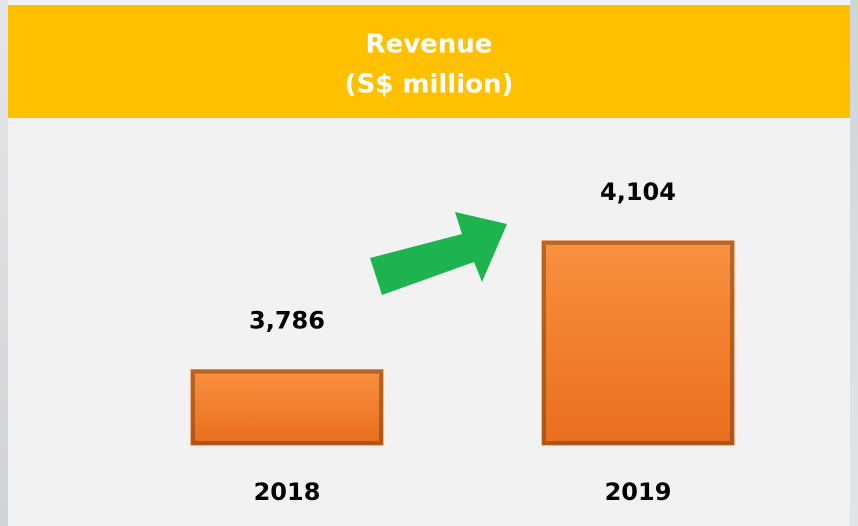  I want to click on value-label: 4,104, so click(638, 192).